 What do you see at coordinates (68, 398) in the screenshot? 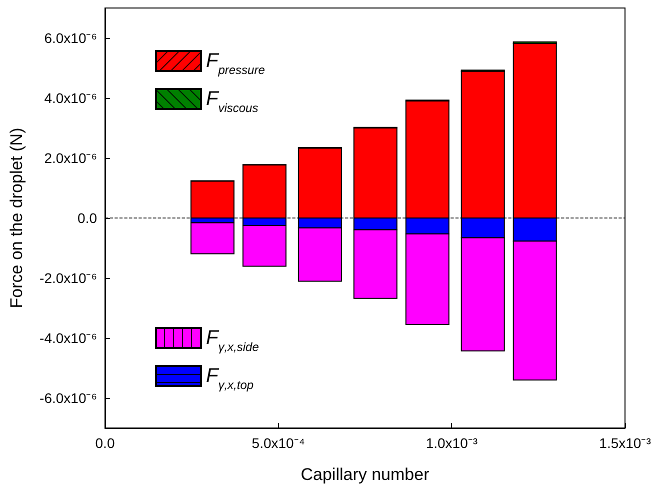
I see `y-tick-label: -6.0x10⁻⁶` at bounding box center [68, 398].